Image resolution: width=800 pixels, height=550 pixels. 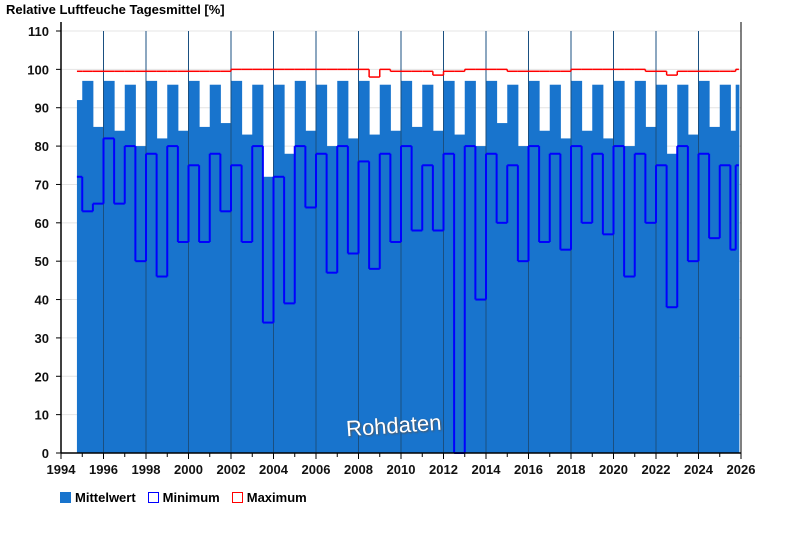 I want to click on x-tick-label: 2006, so click(x=316, y=469).